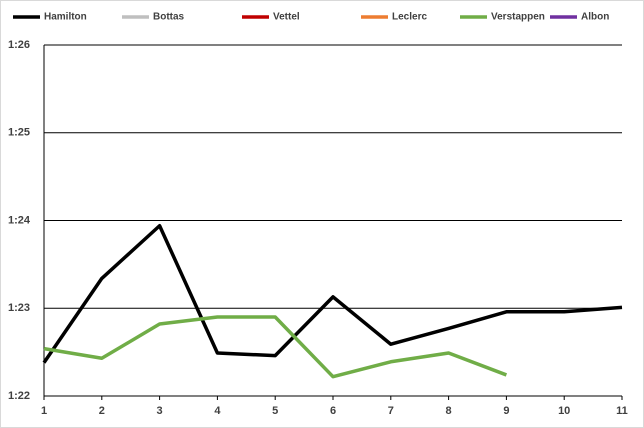 The width and height of the screenshot is (644, 428). Describe the element at coordinates (19, 133) in the screenshot. I see `y-tick-label: 1:25` at that location.